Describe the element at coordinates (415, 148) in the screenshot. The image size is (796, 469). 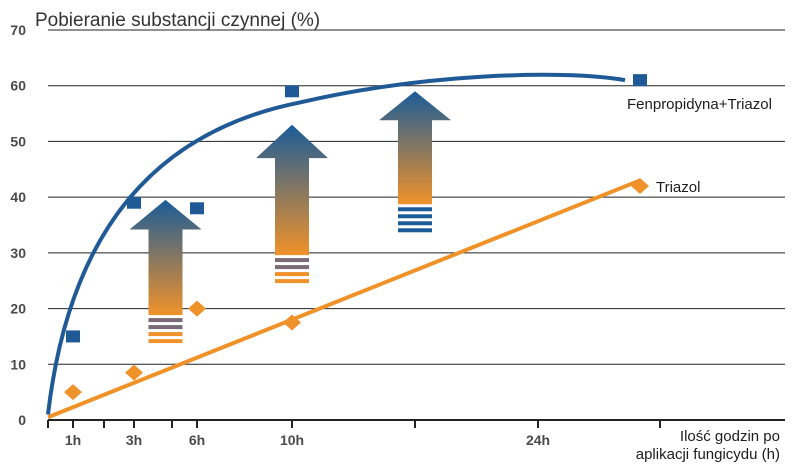
I see `arrow-3-body` at that location.